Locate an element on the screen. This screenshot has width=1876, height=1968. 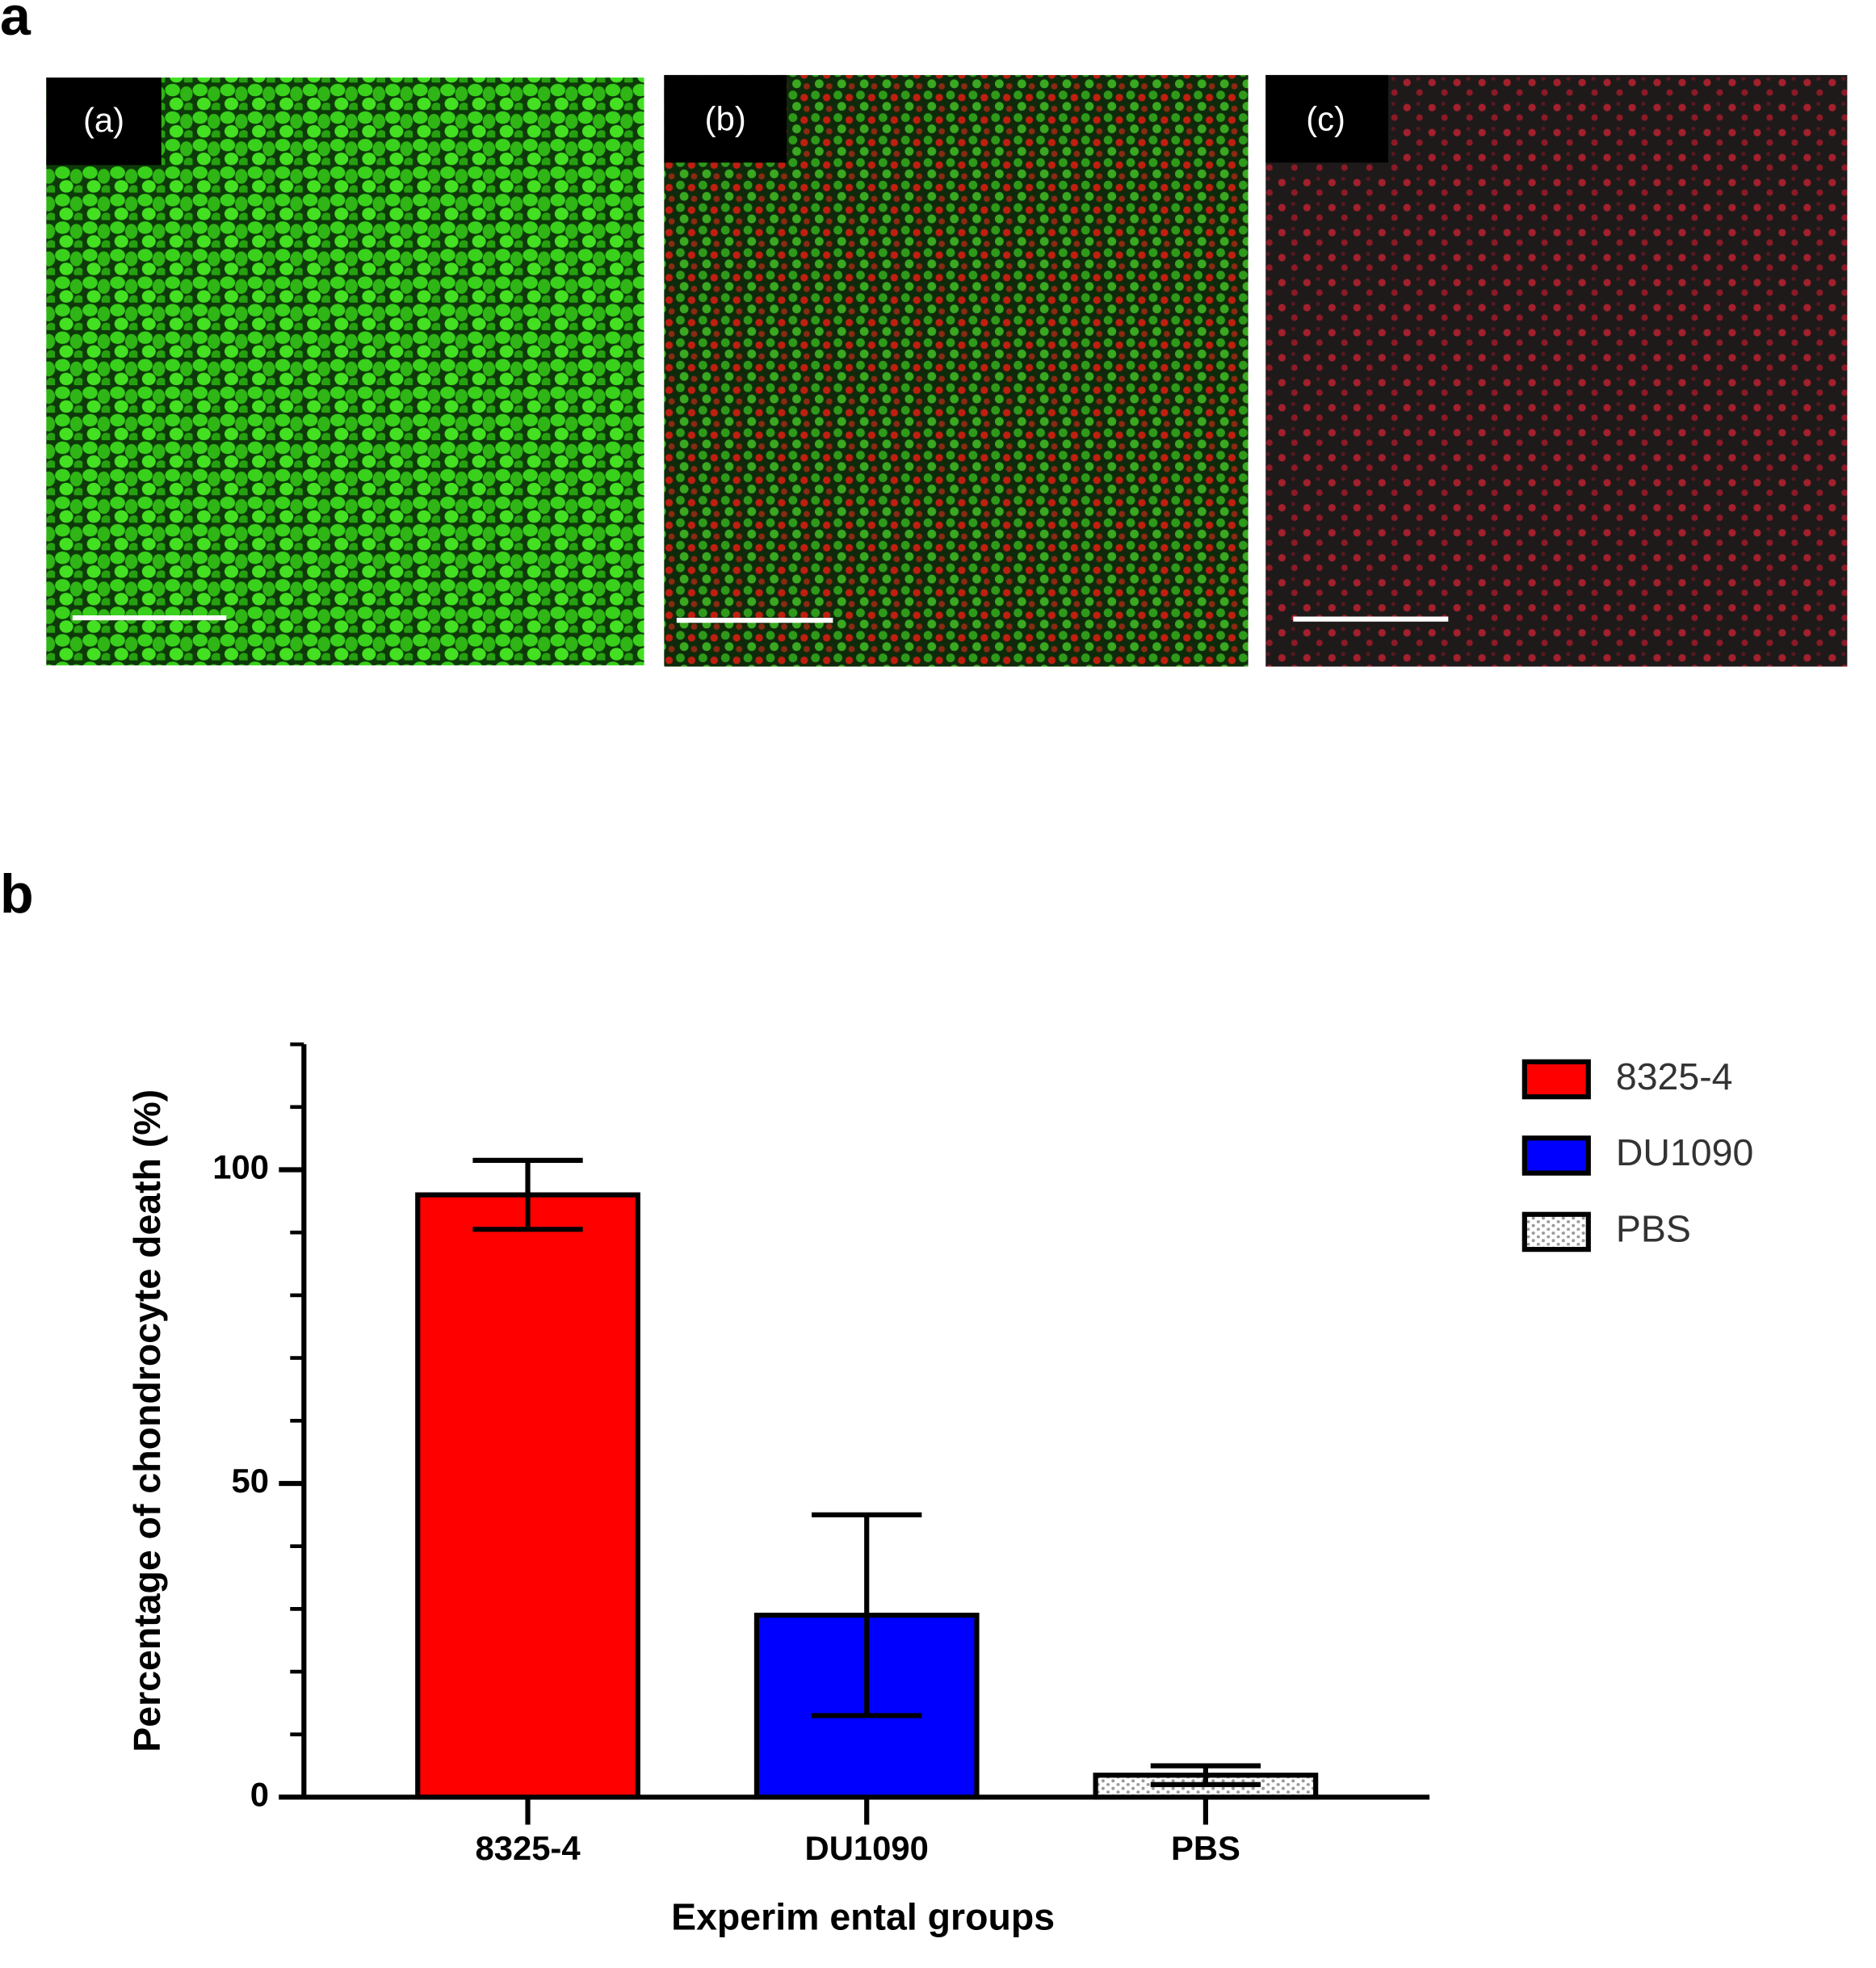
image-label: (c) is located at coordinates (1325, 118).